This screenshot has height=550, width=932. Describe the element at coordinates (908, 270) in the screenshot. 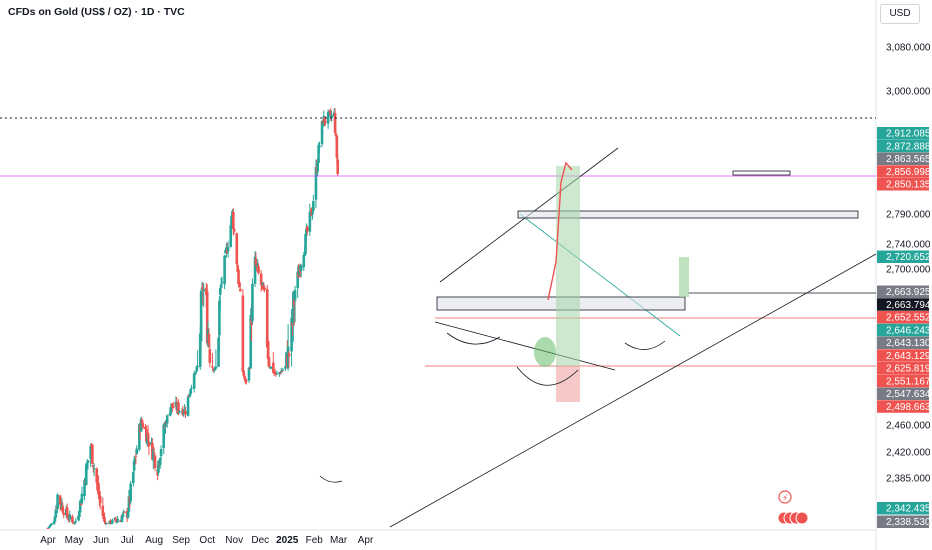

I see `price-axis-label: 2,700.000` at that location.